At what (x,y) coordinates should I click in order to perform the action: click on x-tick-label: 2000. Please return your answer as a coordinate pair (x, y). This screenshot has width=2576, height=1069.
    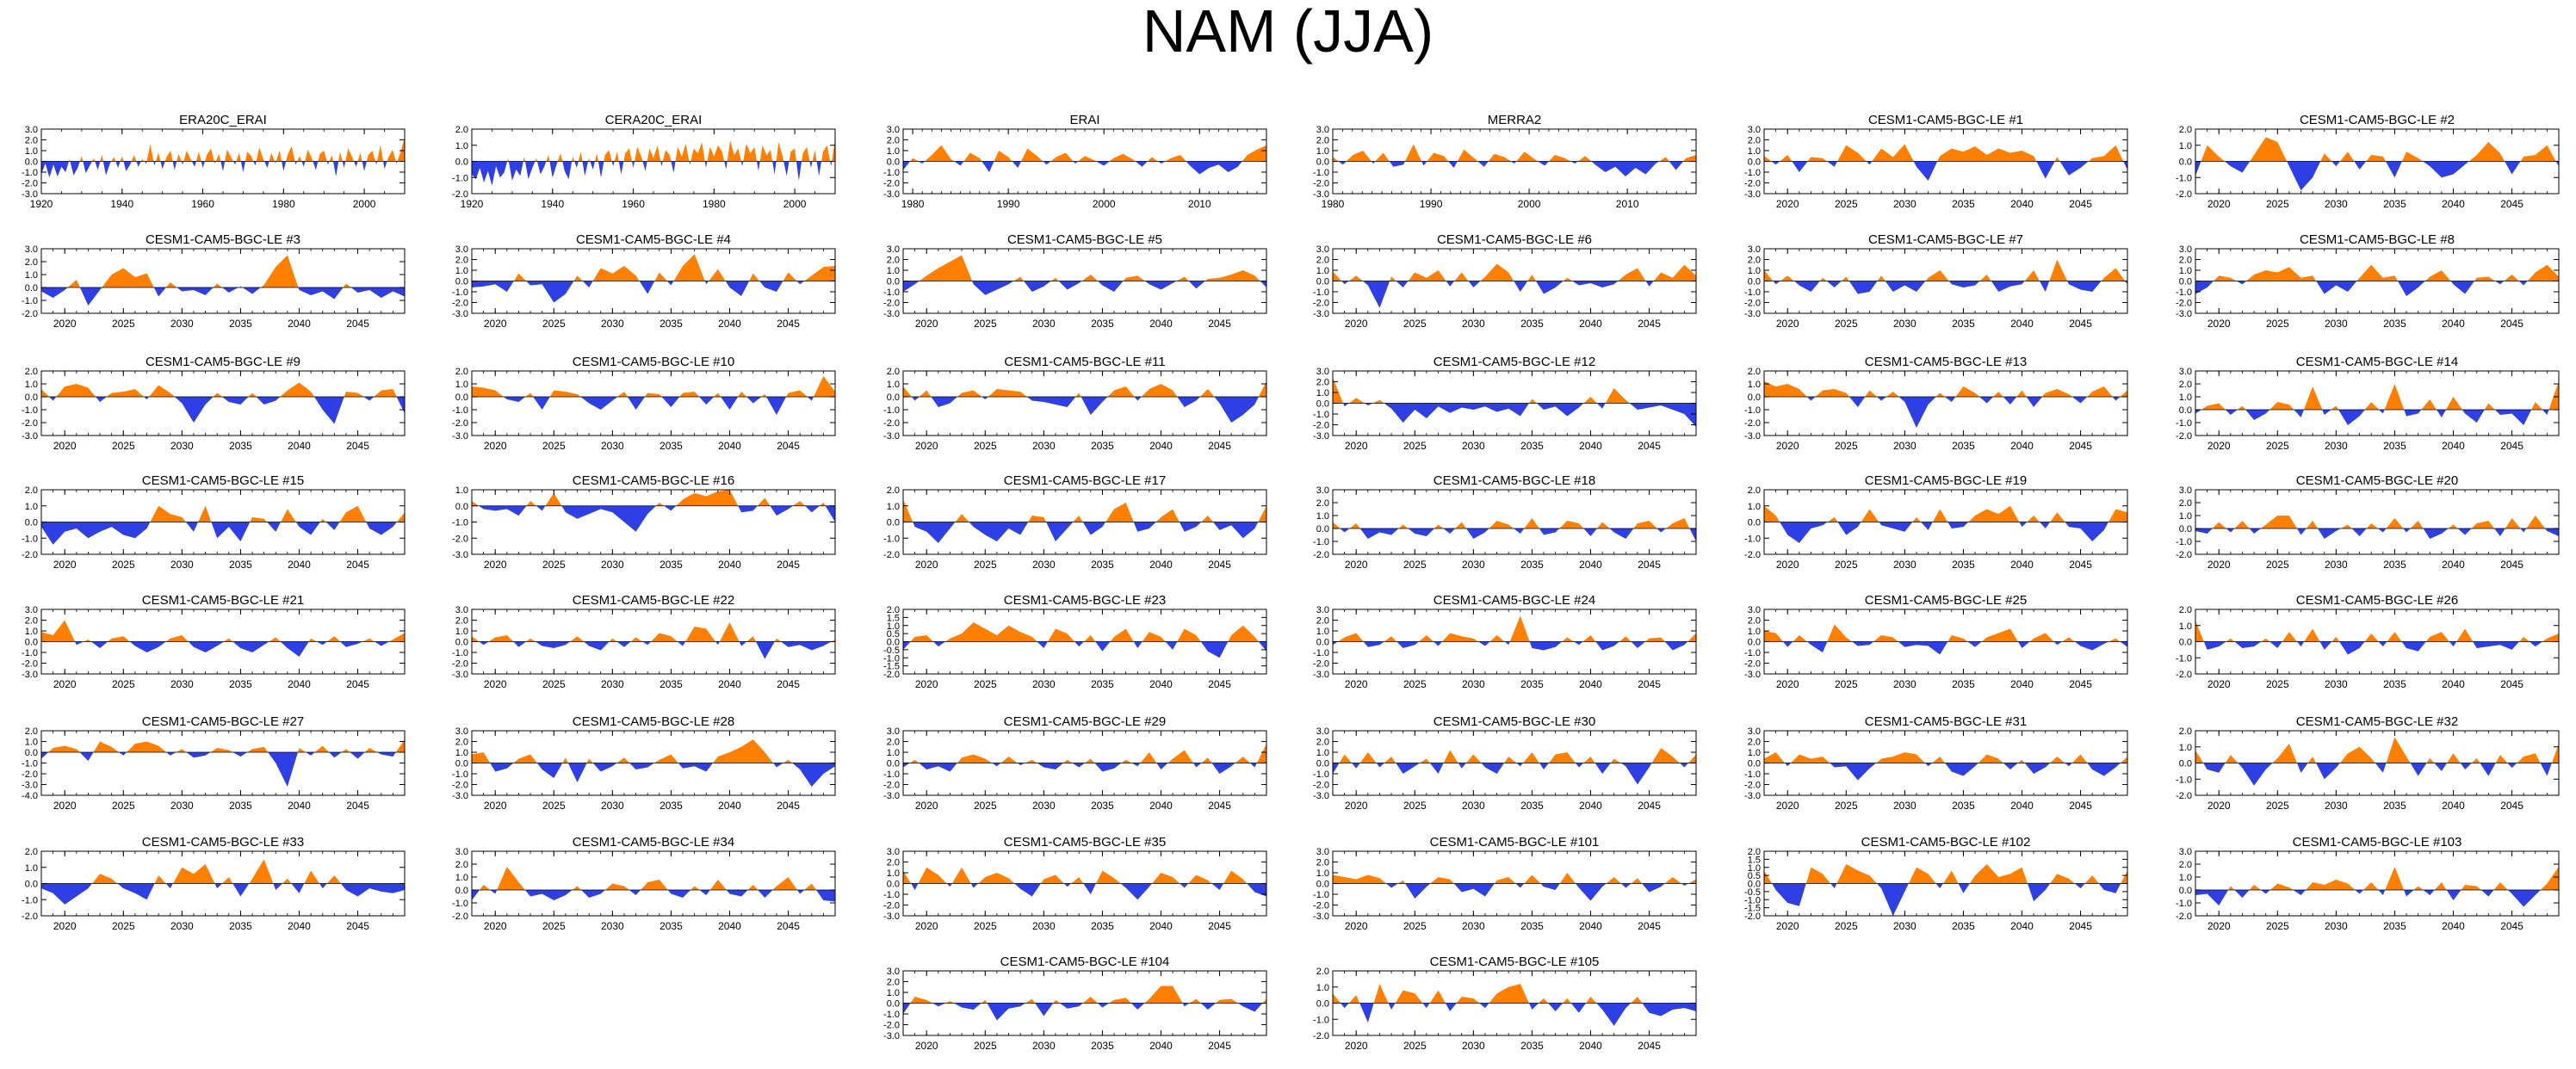
    Looking at the image, I should click on (1530, 204).